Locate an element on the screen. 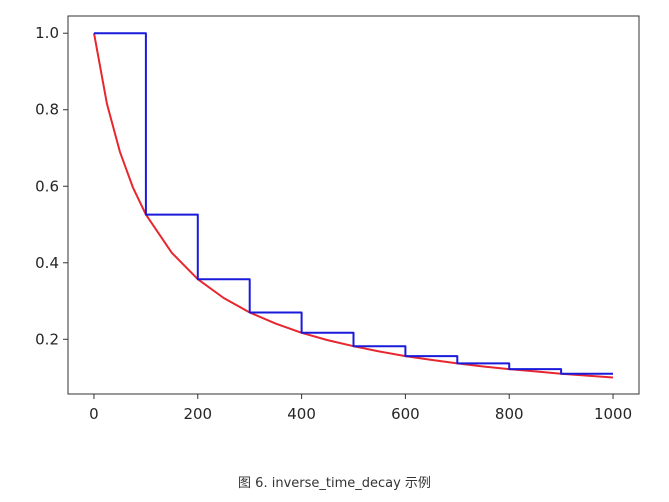 This screenshot has height=502, width=669. y-tick-label: 0.6 is located at coordinates (47, 186).